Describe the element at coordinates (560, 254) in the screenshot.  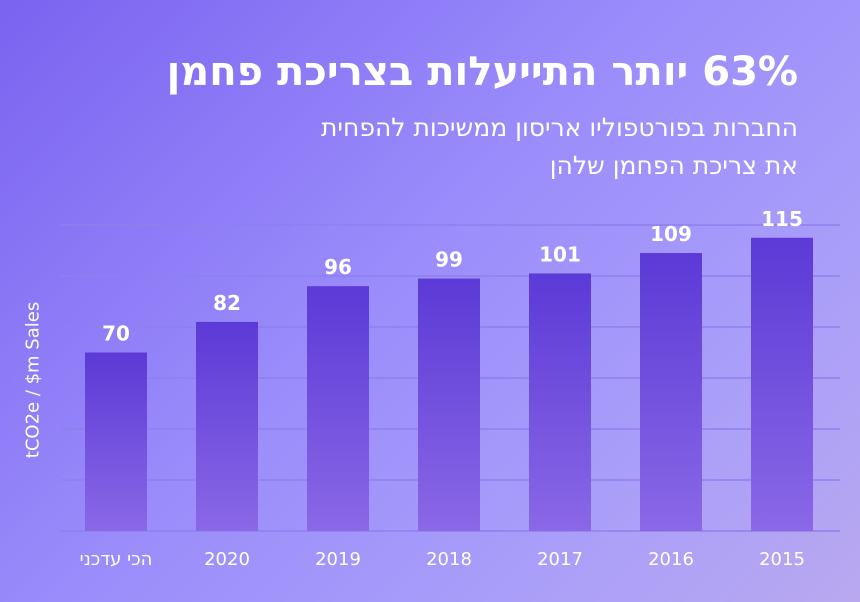
I see `bar-value-label: 101` at that location.